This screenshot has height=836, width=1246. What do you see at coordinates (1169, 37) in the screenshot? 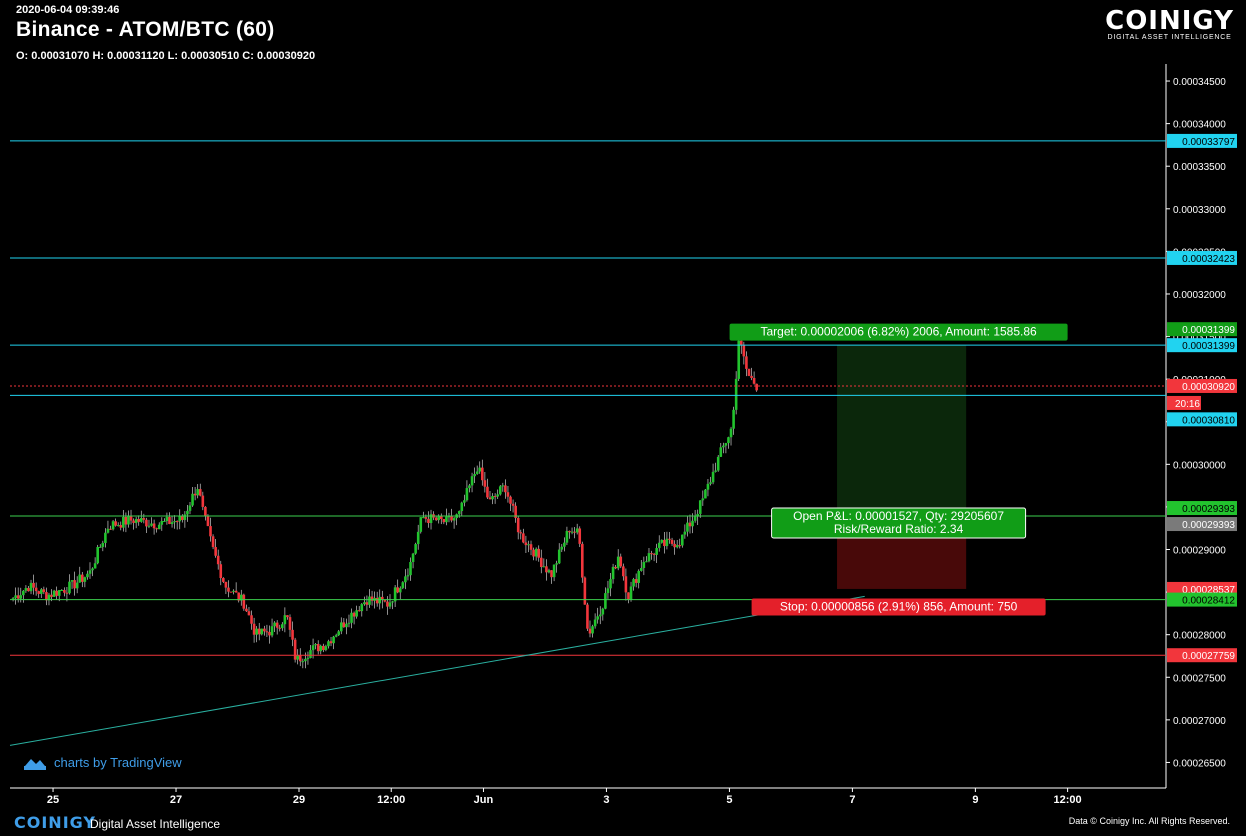
I see `brand-tagline: DIGITAL ASSET INTELLIGENCE` at bounding box center [1169, 37].